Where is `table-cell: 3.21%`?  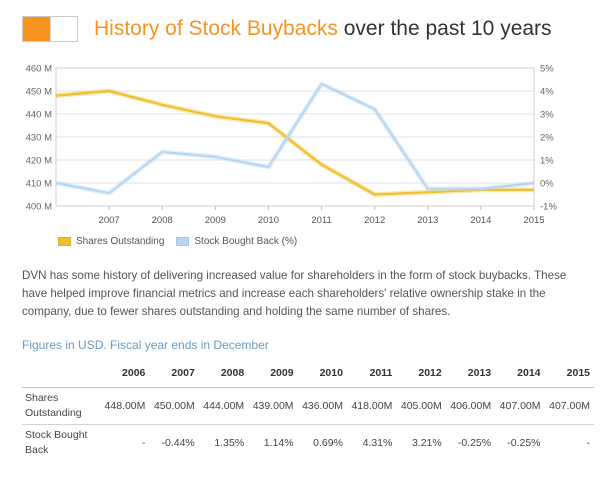
table-cell: 3.21% is located at coordinates (421, 442).